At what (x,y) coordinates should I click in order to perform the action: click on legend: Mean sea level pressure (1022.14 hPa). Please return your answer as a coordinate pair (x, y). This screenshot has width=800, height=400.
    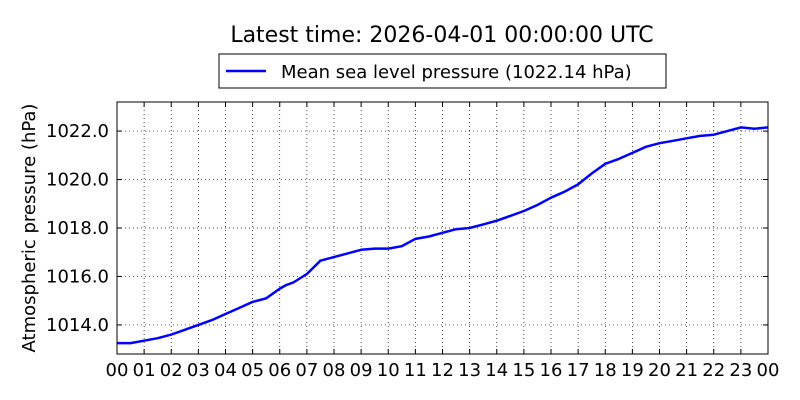
    Looking at the image, I should click on (442, 71).